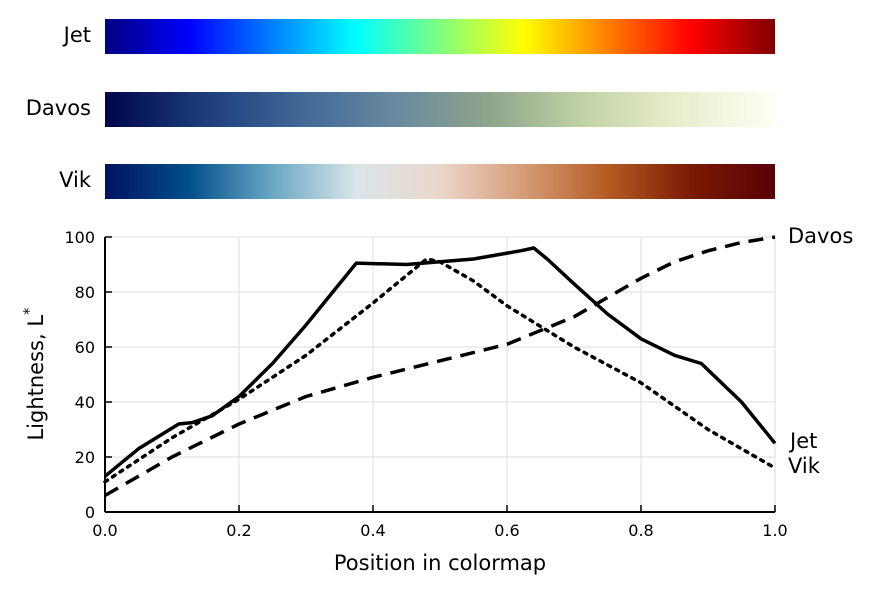 This screenshot has height=594, width=871. I want to click on colormap-bar-vik, so click(440, 181).